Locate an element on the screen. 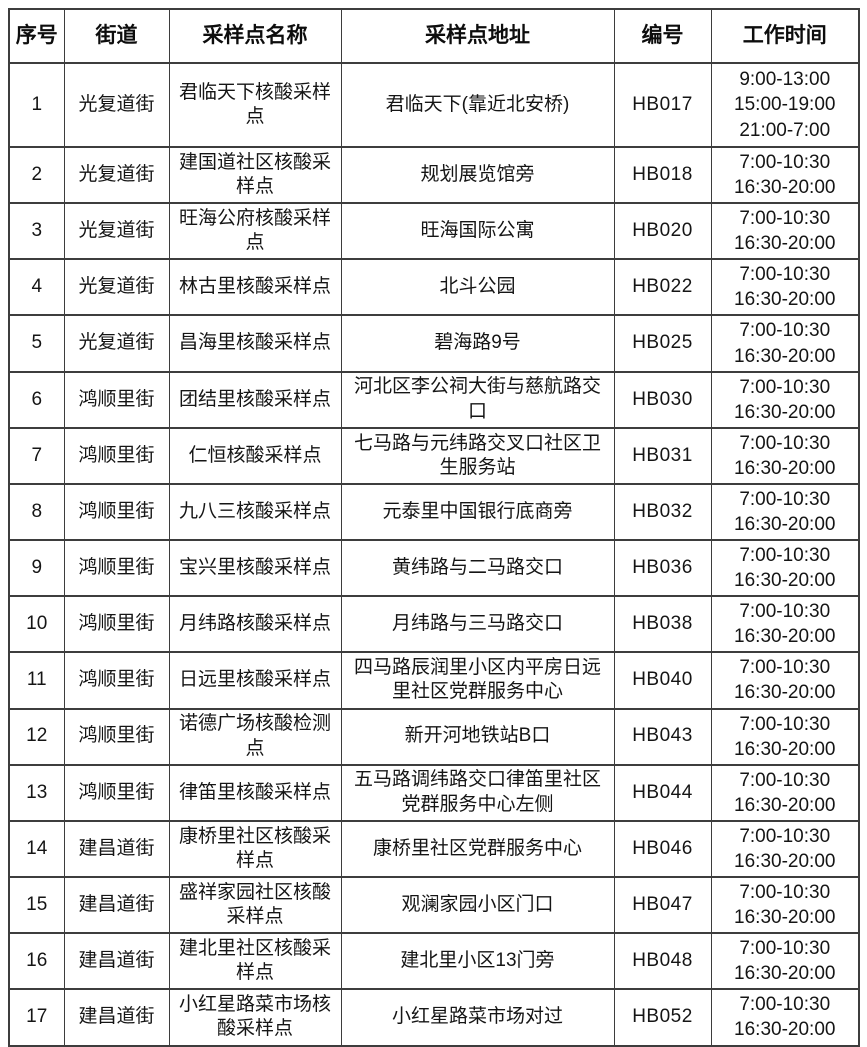 The width and height of the screenshot is (867, 1047). site-address-cell: 康桥里社区党群服务中心 is located at coordinates (477, 849).